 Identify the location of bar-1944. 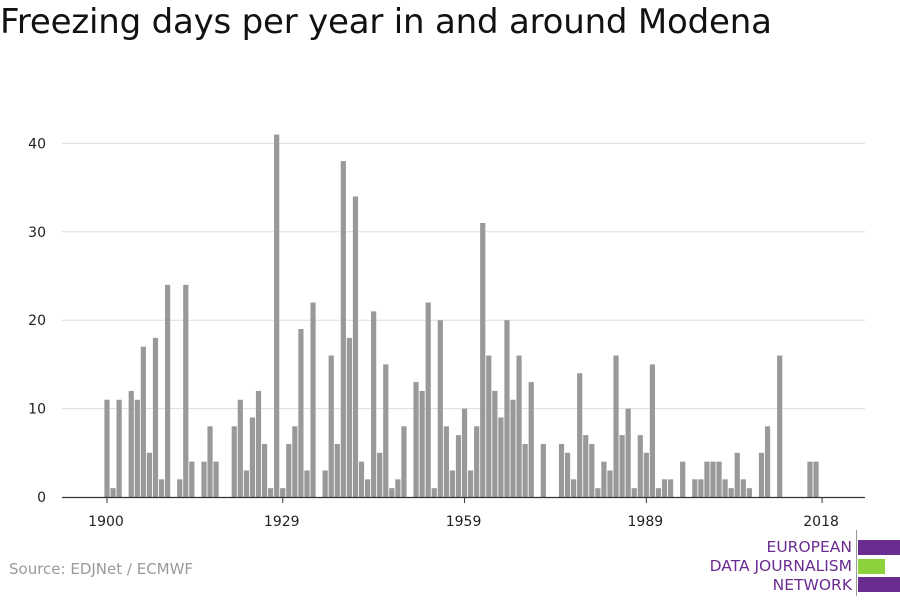
(374, 404).